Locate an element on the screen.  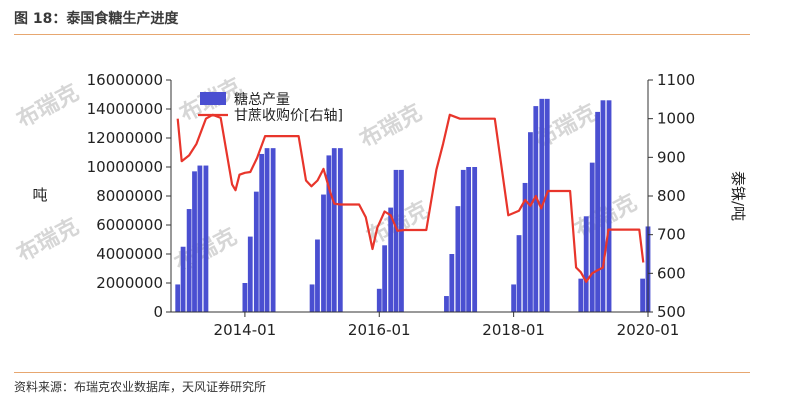
x-tick-label: 2018-01 is located at coordinates (513, 330).